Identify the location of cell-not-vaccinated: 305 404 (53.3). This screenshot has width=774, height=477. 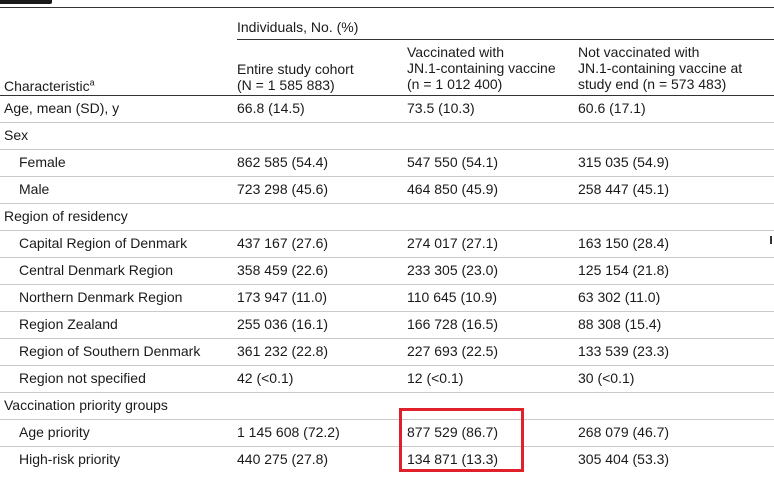
(624, 459).